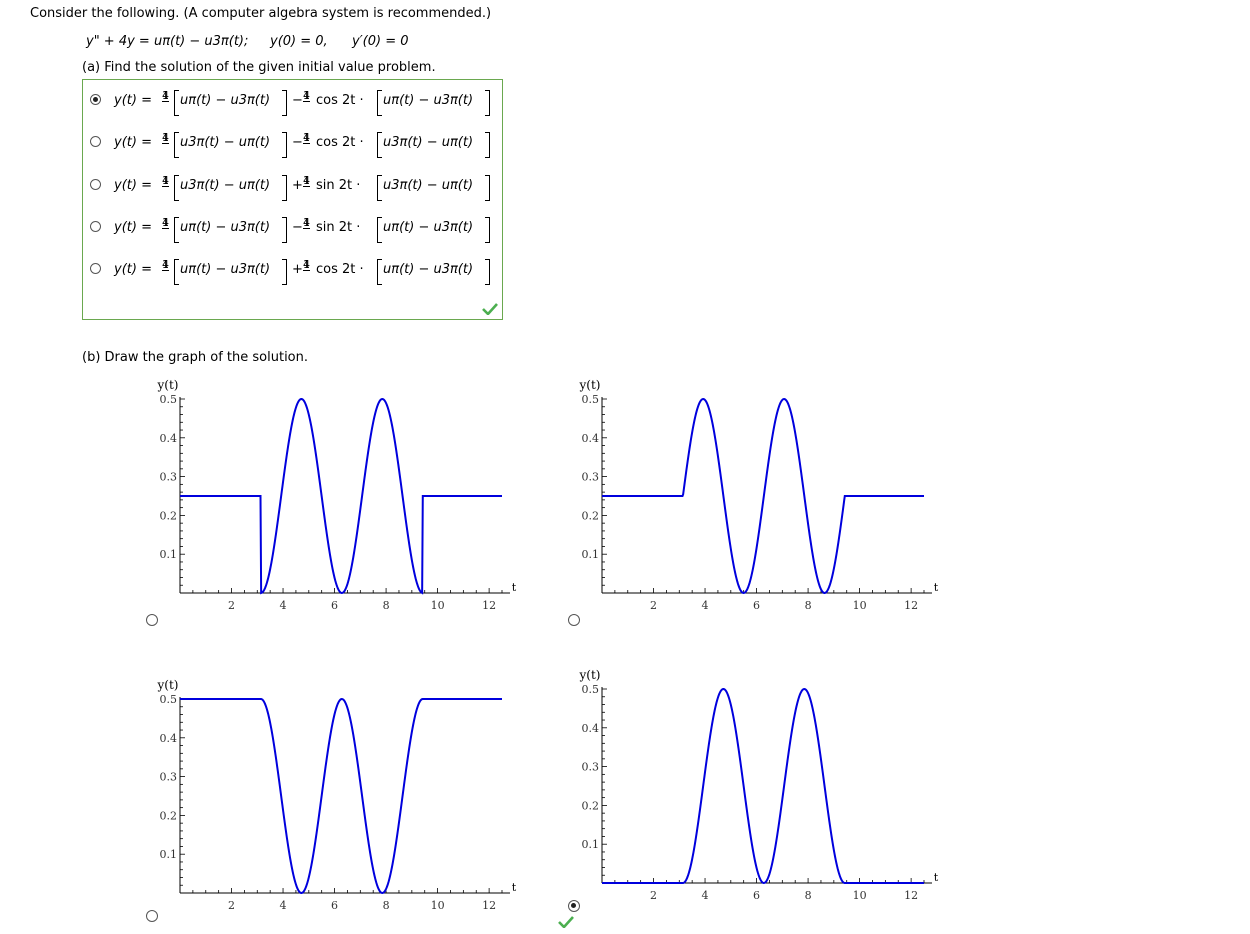  Describe the element at coordinates (338, 227) in the screenshot. I see `trig-function: sin 2t ·` at that location.